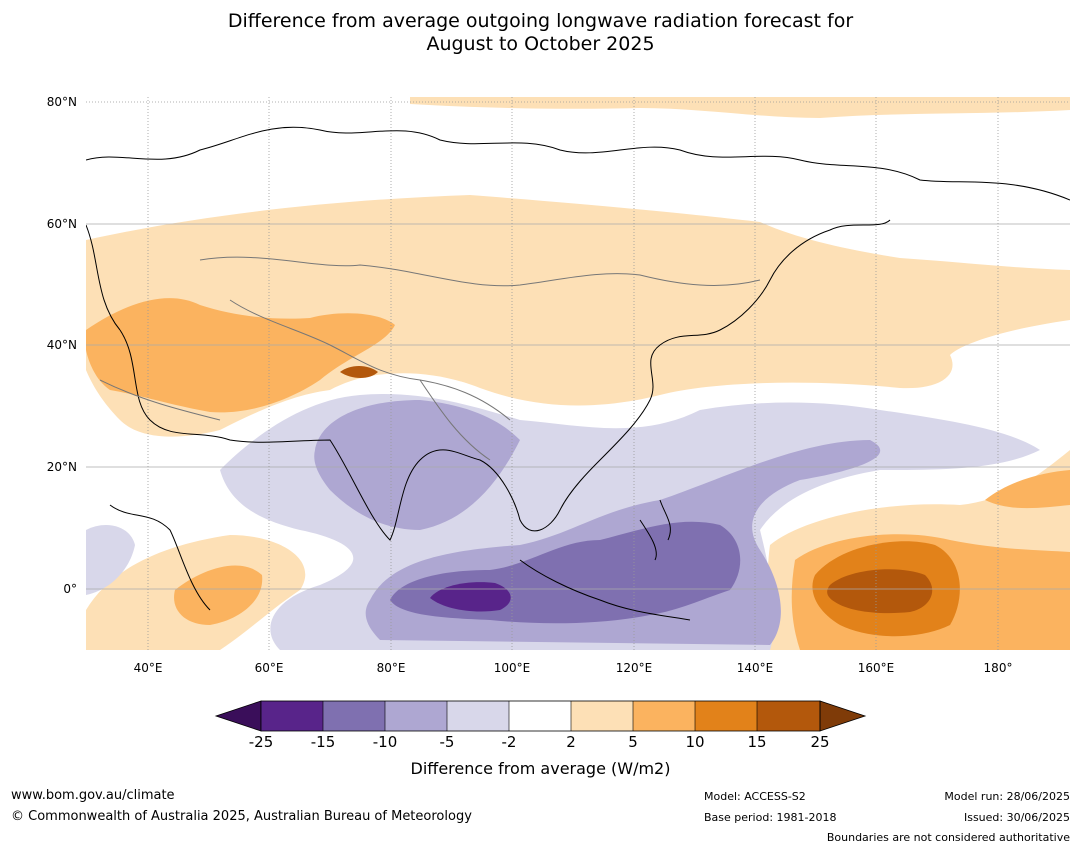 The image size is (1081, 850). I want to click on lon-label-80e: 80°E, so click(391, 668).